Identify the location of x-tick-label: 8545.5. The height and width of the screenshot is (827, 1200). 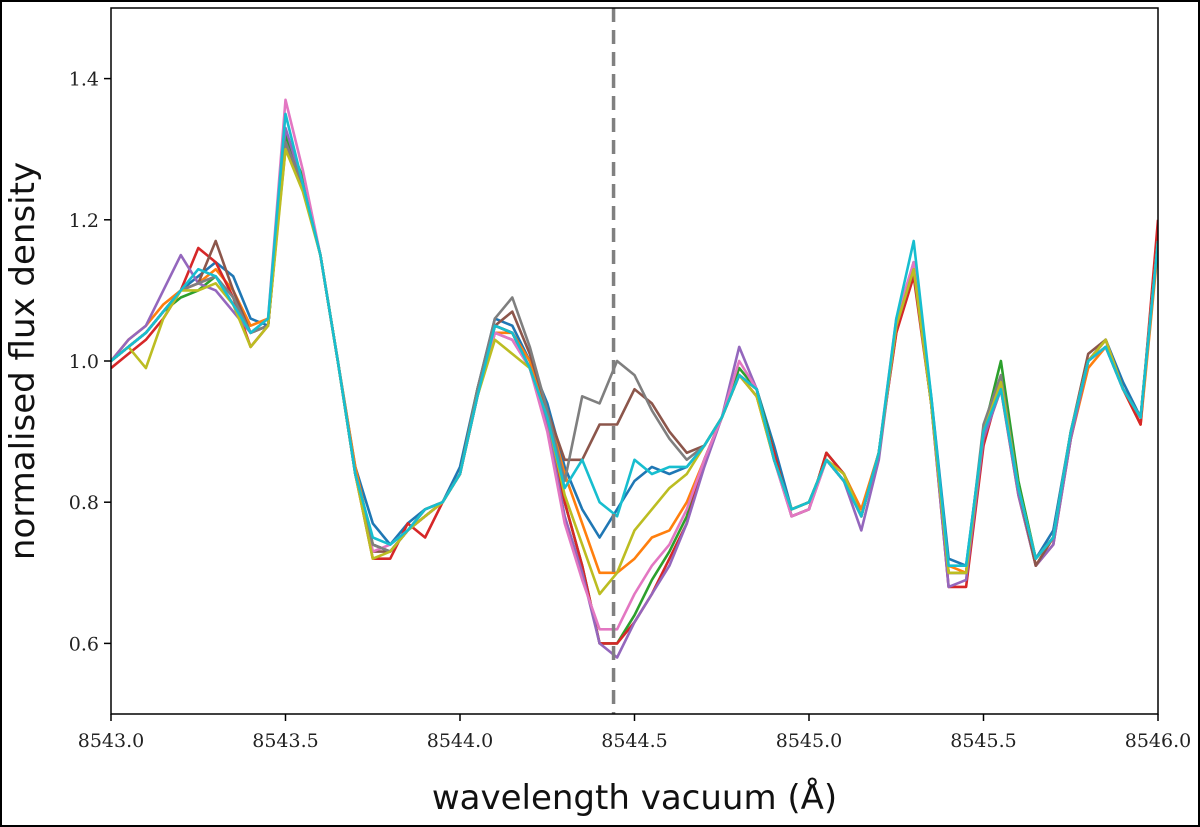
(983, 741).